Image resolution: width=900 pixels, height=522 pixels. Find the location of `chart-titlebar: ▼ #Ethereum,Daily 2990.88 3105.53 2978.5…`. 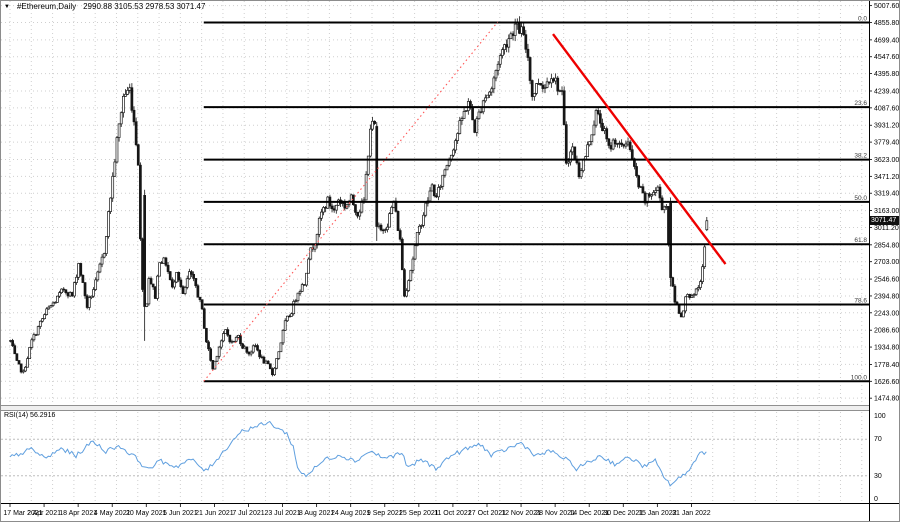

chart-titlebar: ▼ #Ethereum,Daily 2990.88 3105.53 2978.5… is located at coordinates (104, 6).